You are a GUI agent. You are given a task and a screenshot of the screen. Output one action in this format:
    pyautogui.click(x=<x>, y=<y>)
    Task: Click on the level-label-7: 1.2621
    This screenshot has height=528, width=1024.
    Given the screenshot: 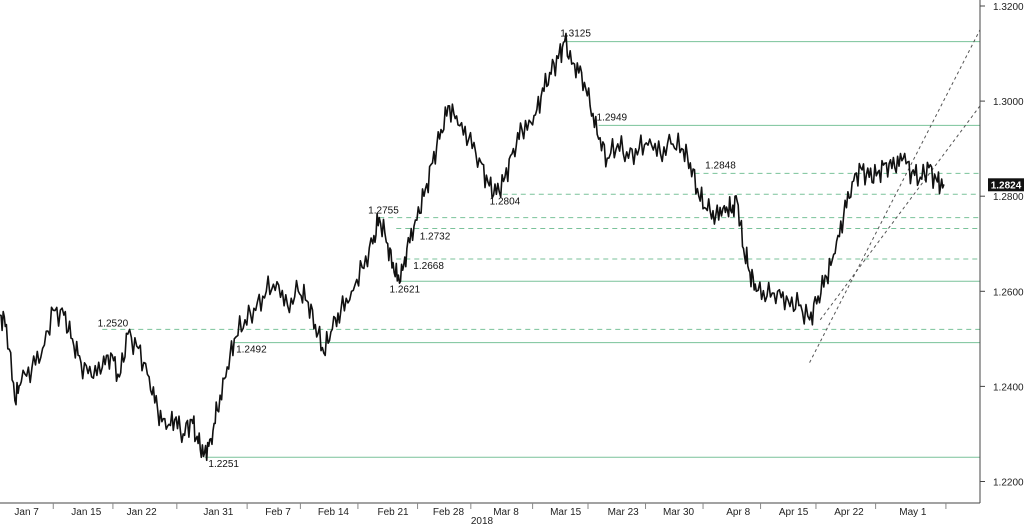 What is the action you would take?
    pyautogui.click(x=404, y=289)
    